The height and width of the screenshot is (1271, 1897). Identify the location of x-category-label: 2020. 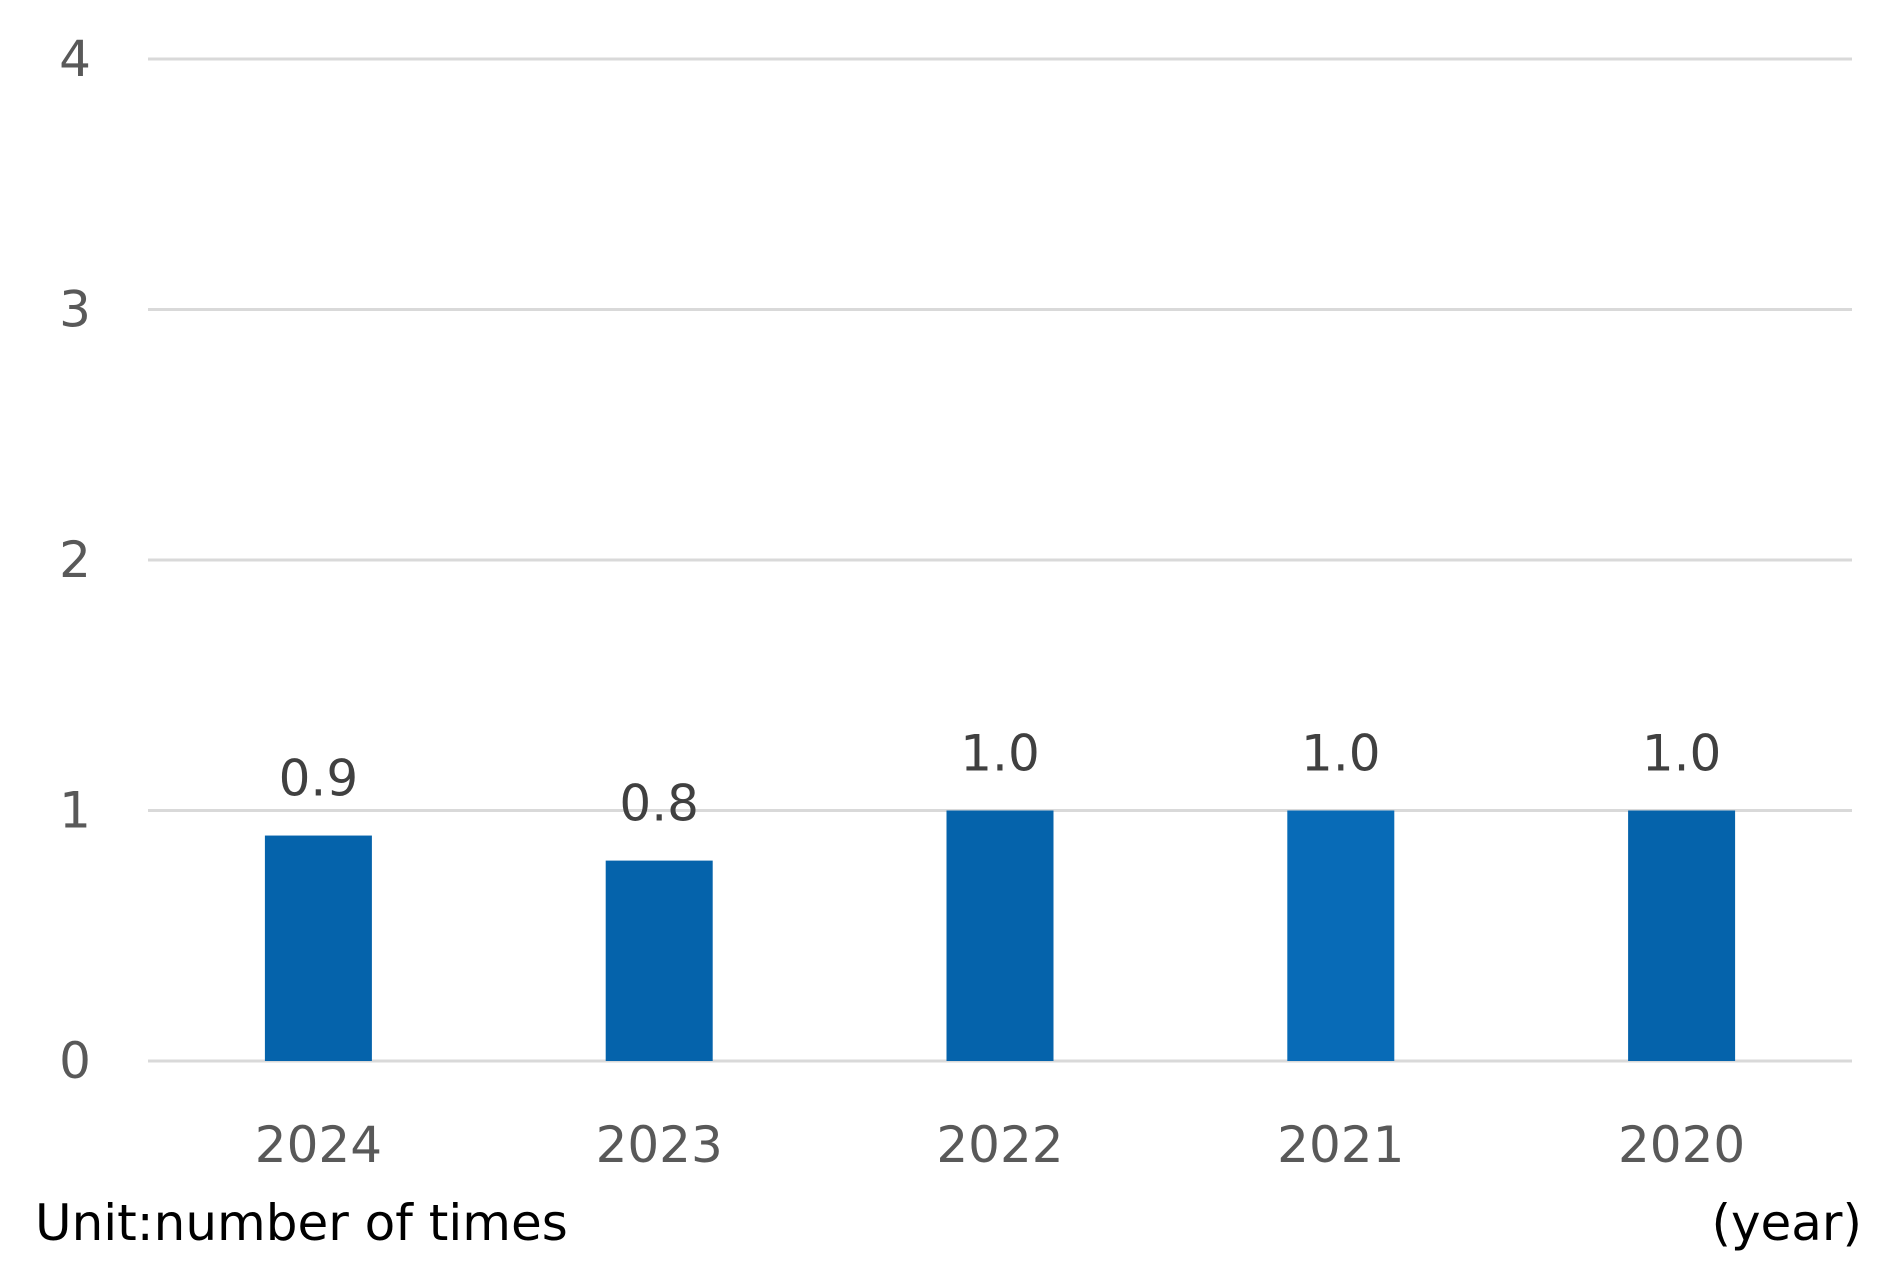
(1681, 1145).